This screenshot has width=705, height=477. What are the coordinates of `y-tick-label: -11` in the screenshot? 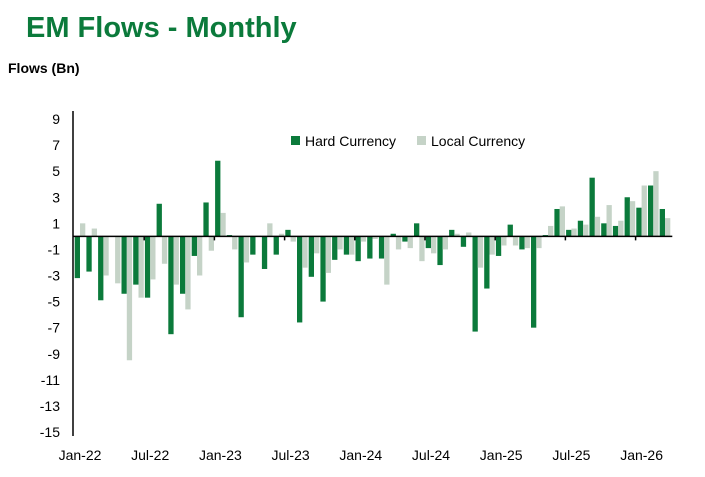 It's located at (50, 380).